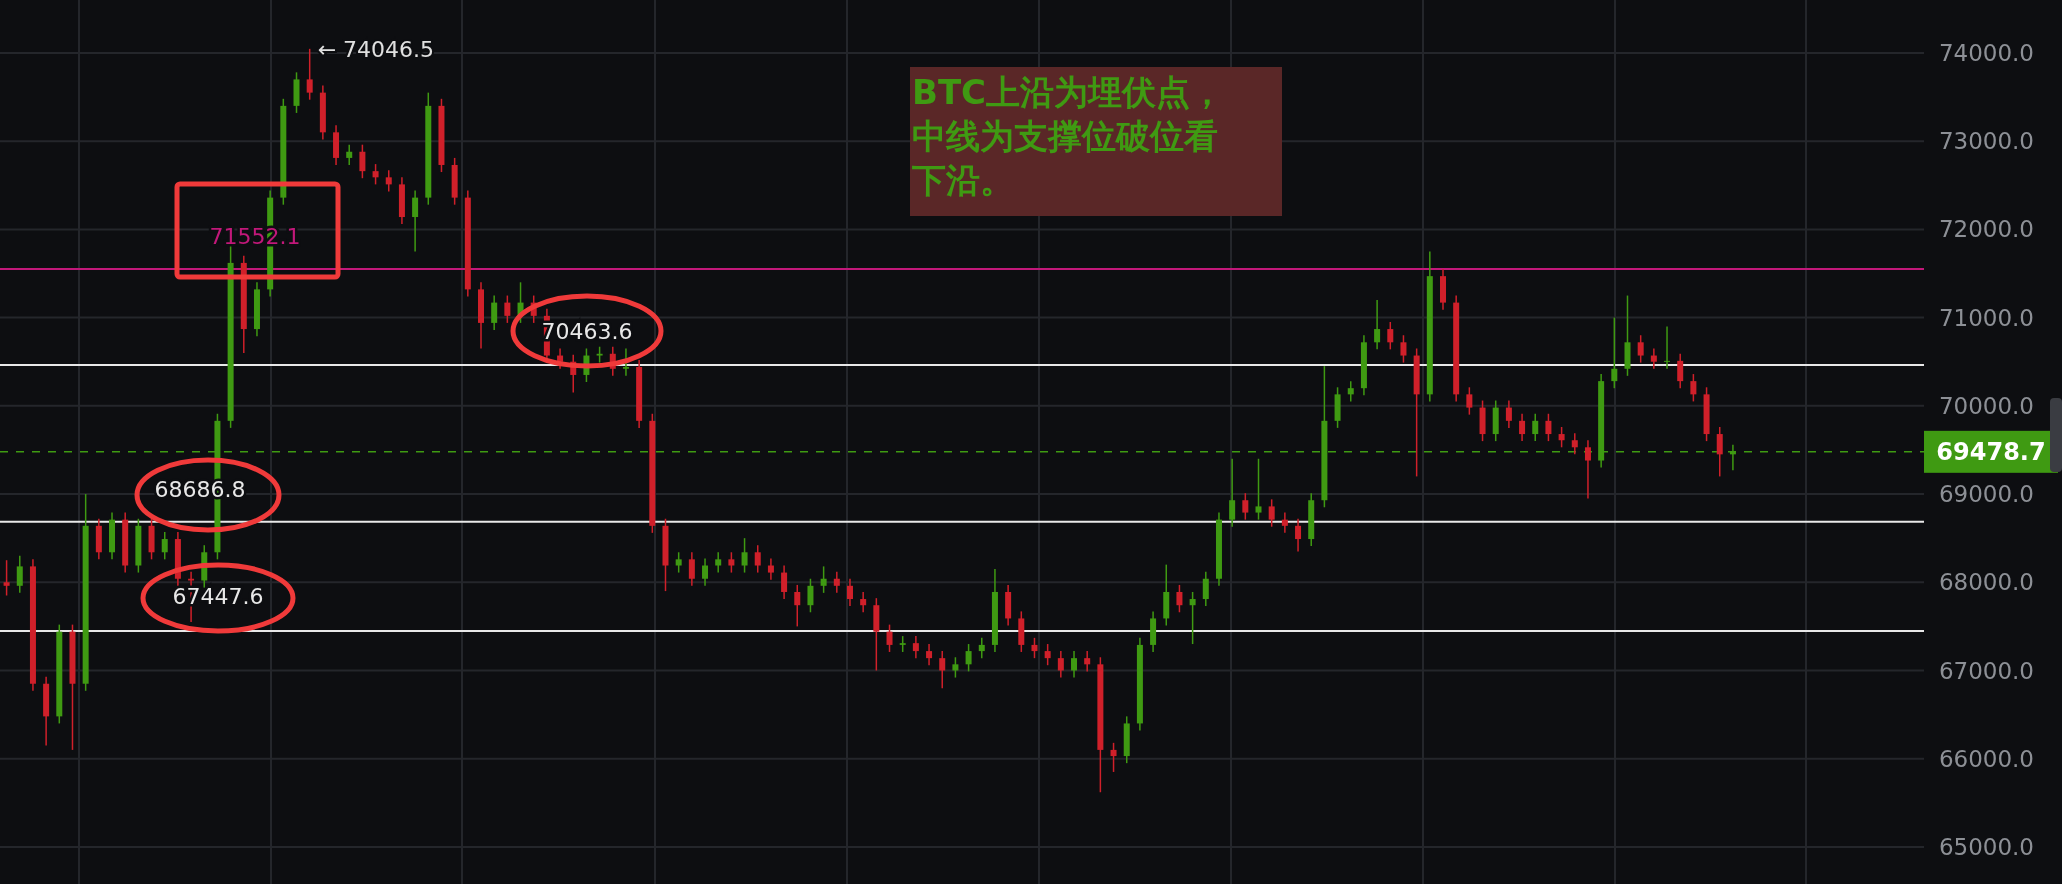  What do you see at coordinates (1986, 229) in the screenshot?
I see `y-tick-label: 72000.0` at bounding box center [1986, 229].